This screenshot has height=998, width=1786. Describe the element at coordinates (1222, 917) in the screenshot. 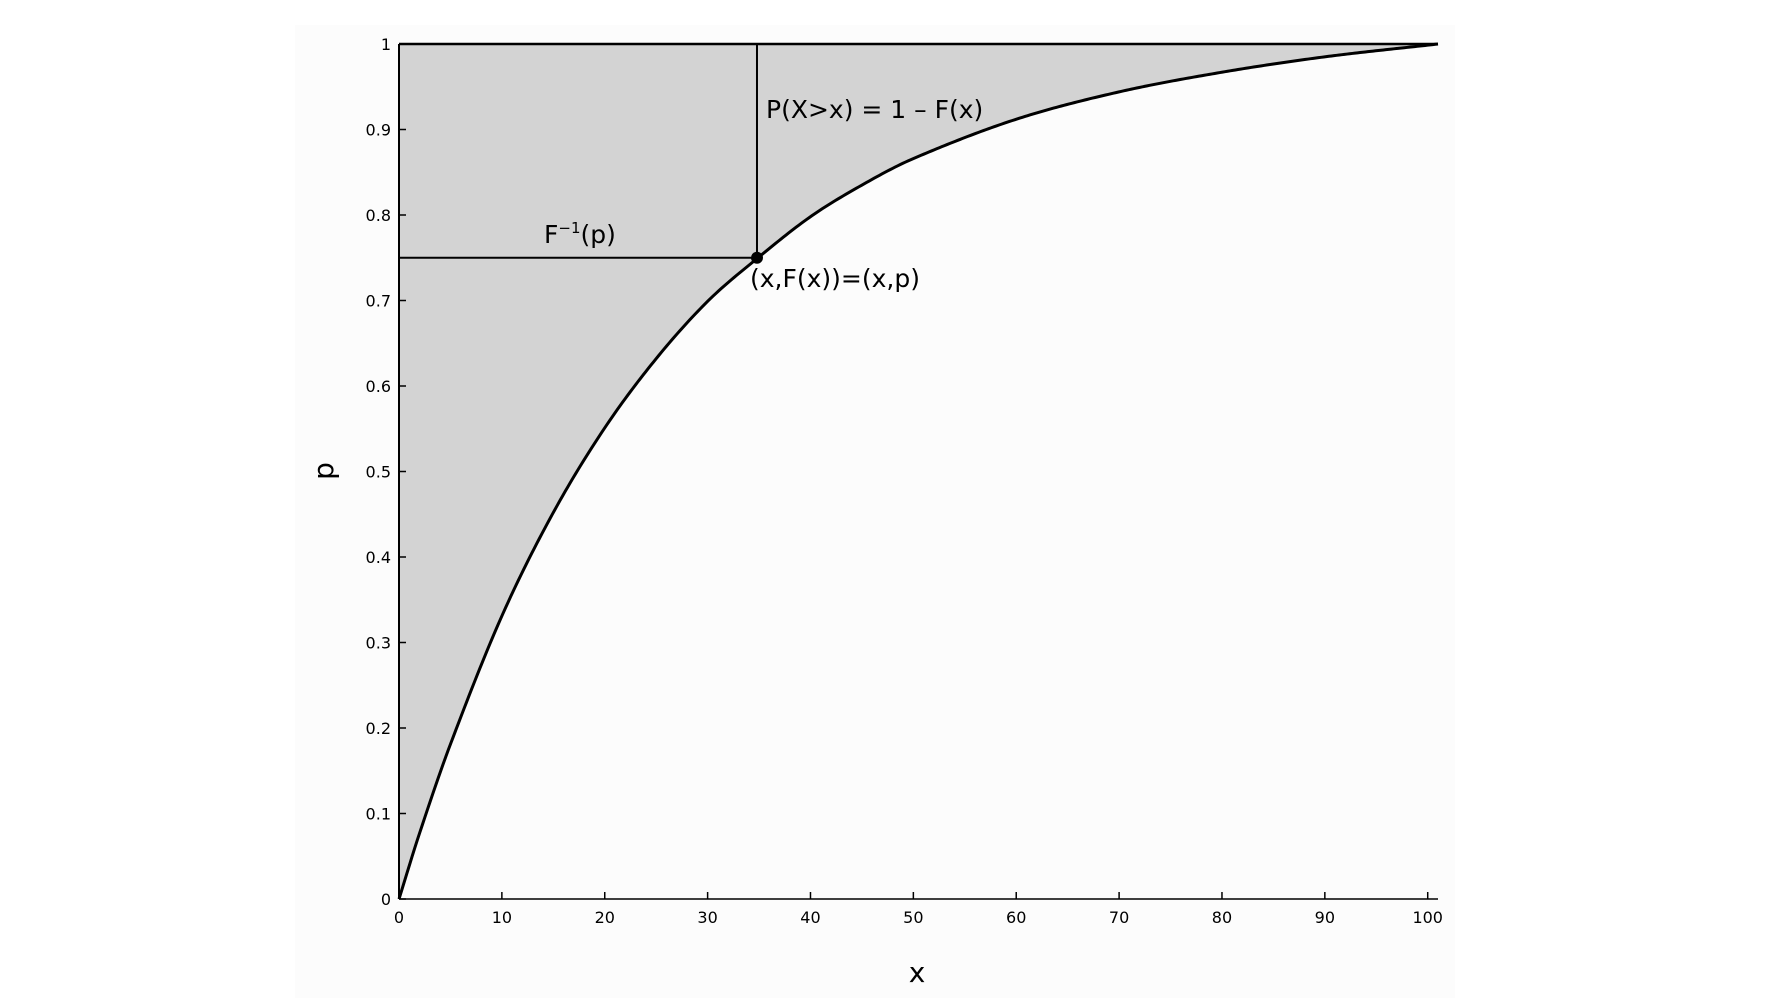

I see `x-tick-label: 80` at that location.